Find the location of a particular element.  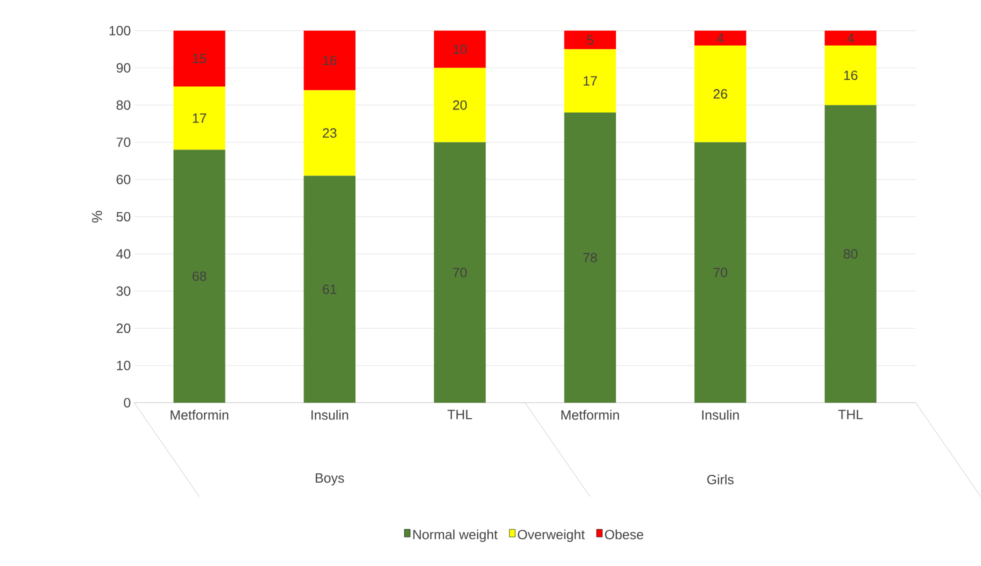

data-label: 68 is located at coordinates (199, 277).